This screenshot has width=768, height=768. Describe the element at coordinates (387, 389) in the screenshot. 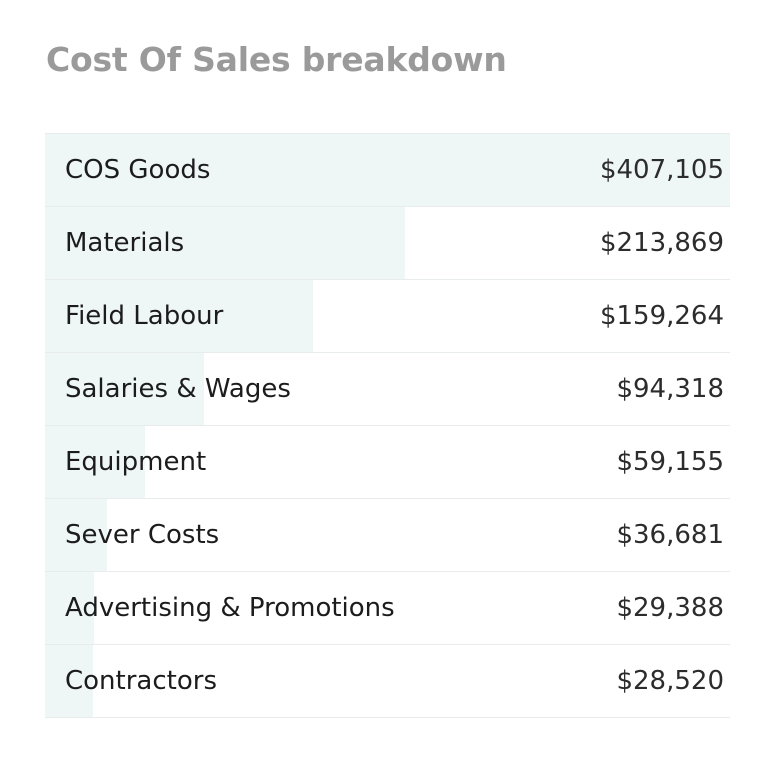

I see `table-row: Salaries & Wages $94,318` at that location.